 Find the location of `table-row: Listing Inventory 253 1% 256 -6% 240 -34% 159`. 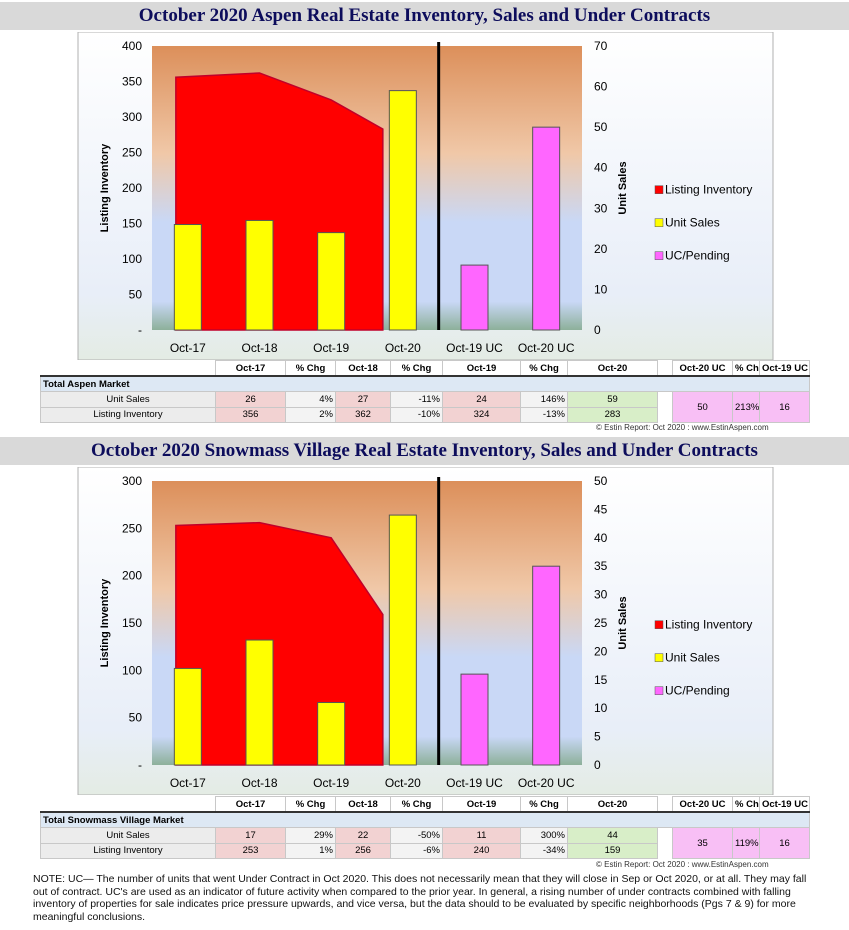

table-row: Listing Inventory 253 1% 256 -6% 240 -34% 159 is located at coordinates (425, 850).